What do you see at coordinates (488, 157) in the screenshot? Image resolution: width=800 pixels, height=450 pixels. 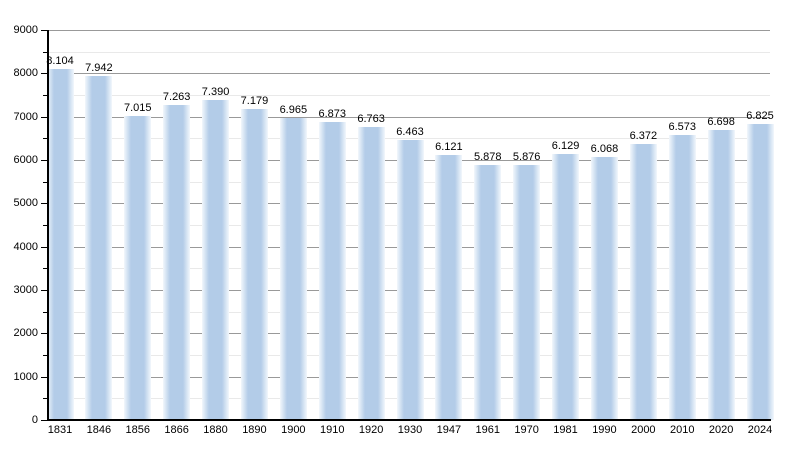 I see `value-label-1961: 5.878` at bounding box center [488, 157].